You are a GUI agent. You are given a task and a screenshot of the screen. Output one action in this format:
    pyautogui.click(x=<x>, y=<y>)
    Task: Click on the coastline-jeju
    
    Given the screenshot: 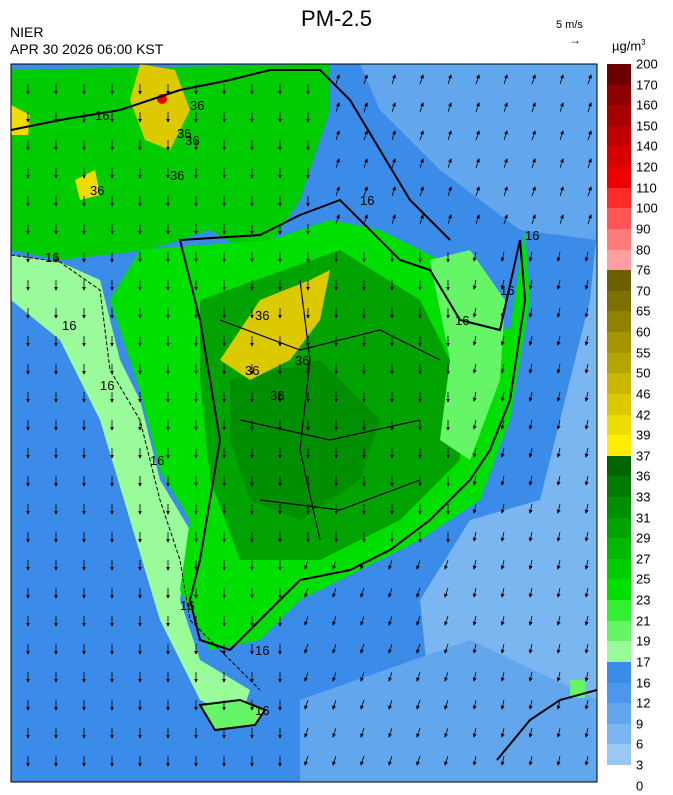 What is the action you would take?
    pyautogui.click(x=232, y=715)
    